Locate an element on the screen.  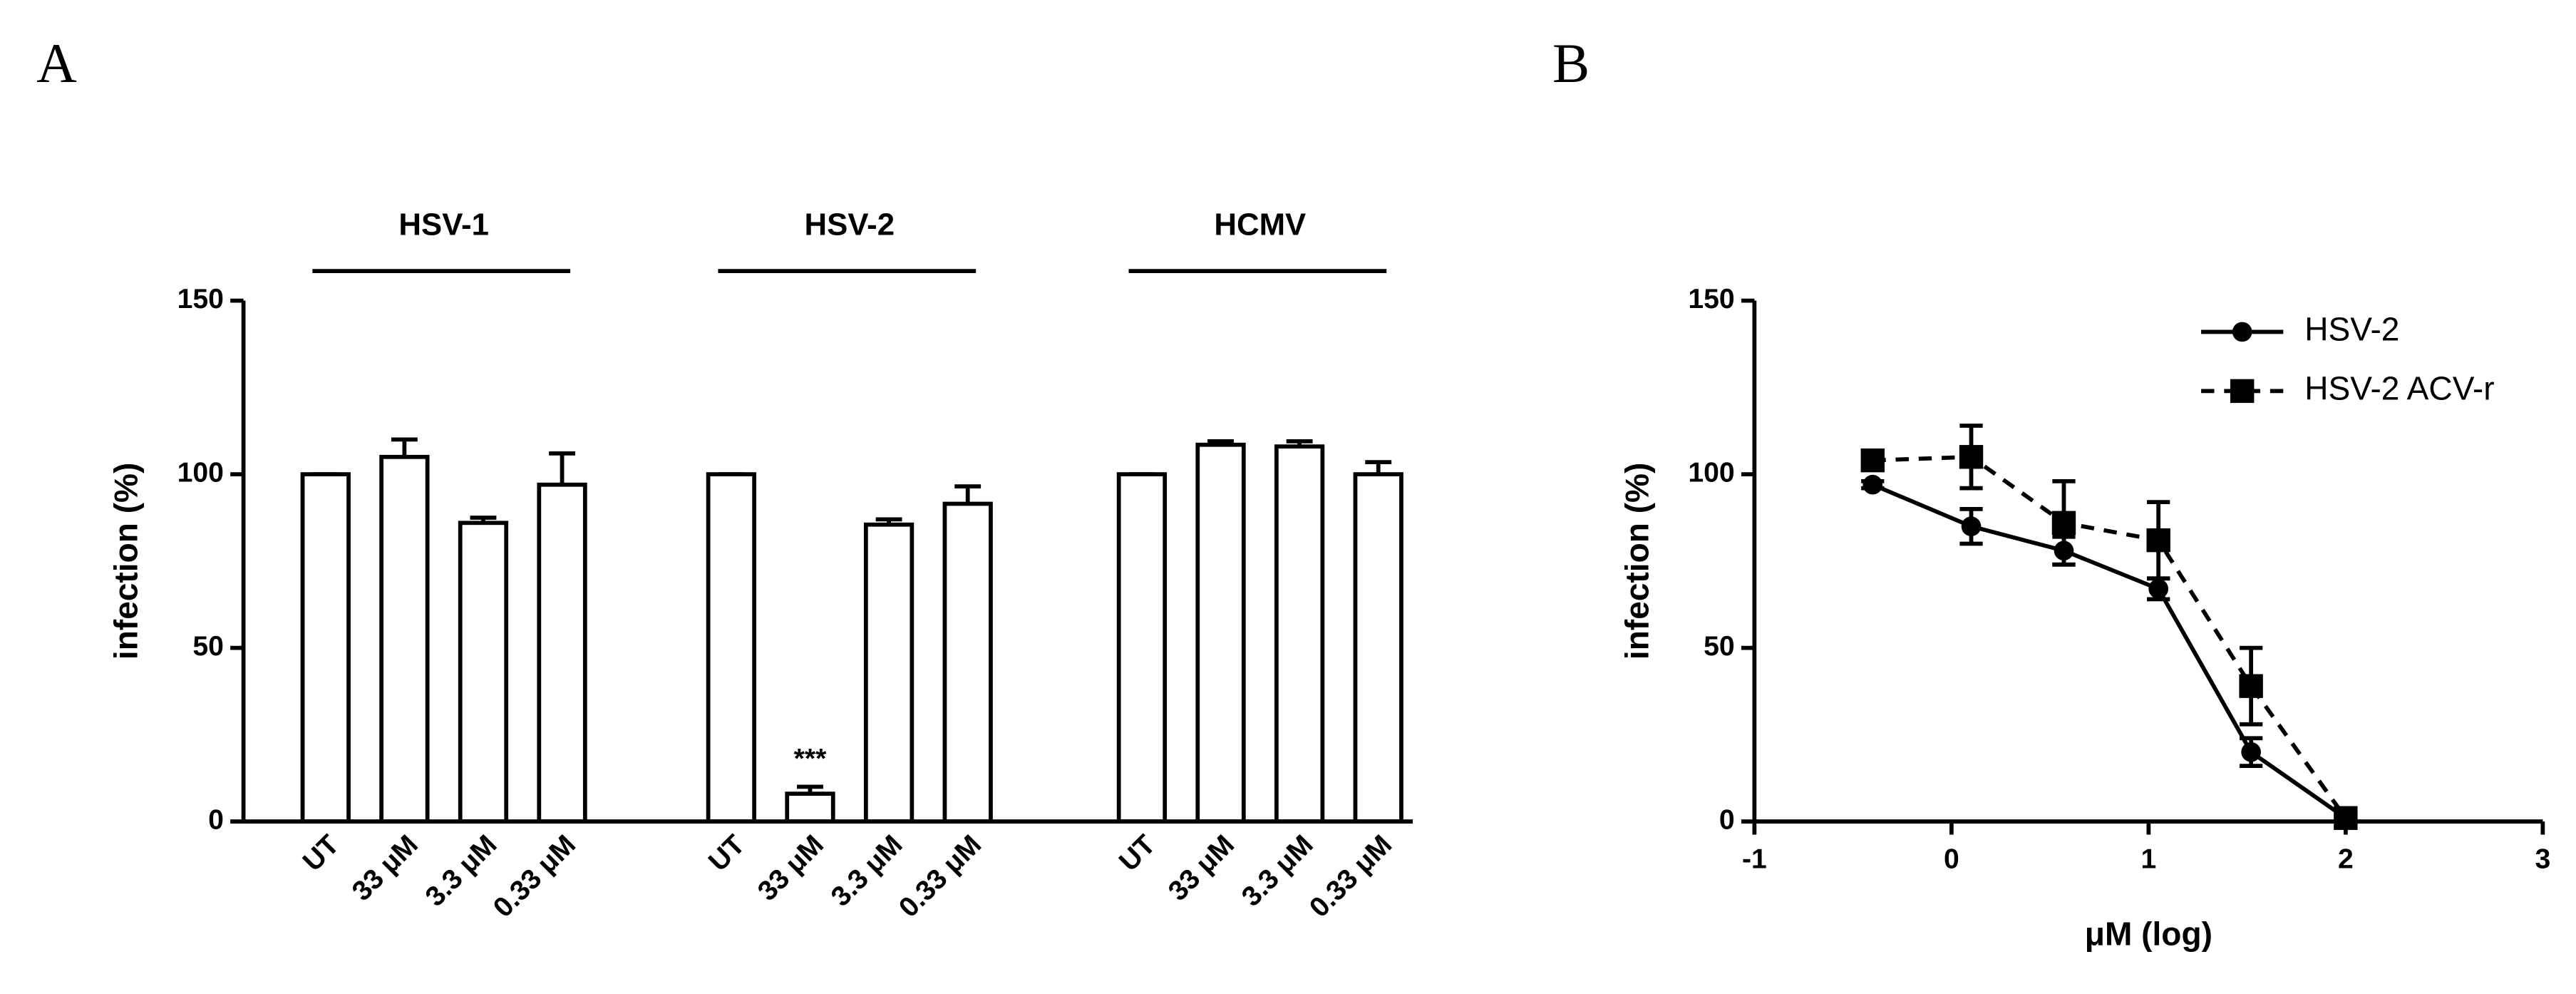
x-tick-label: 0 is located at coordinates (1951, 859).